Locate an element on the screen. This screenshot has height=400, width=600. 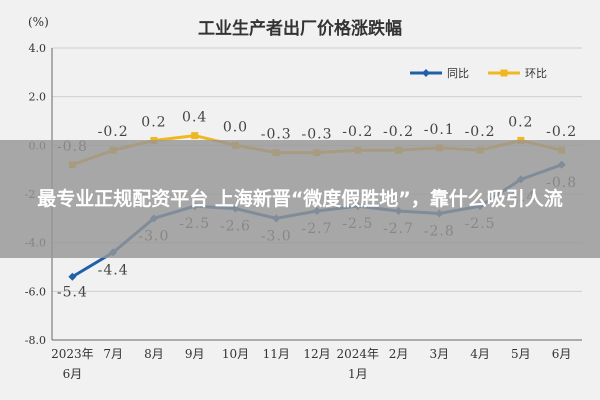
x-tick-label: 11月 is located at coordinates (276, 354).